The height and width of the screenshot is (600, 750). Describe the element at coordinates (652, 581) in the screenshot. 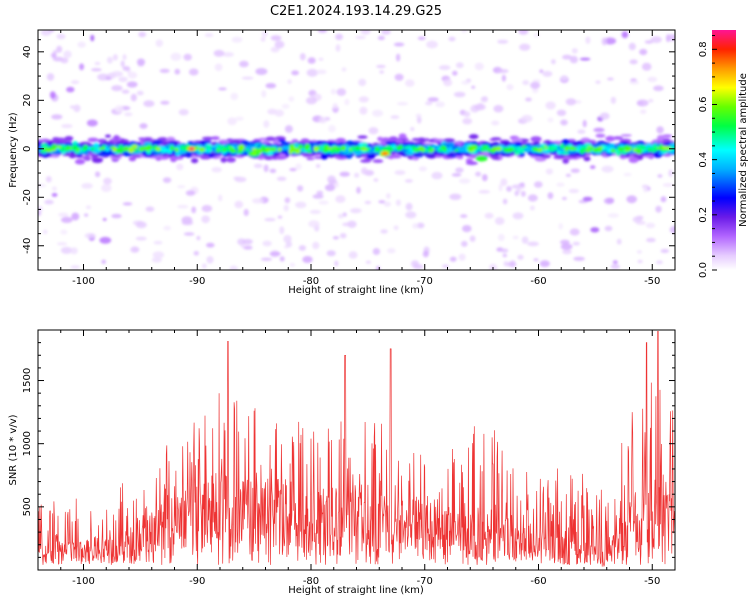

I see `snr-x-tick-label: -50` at that location.